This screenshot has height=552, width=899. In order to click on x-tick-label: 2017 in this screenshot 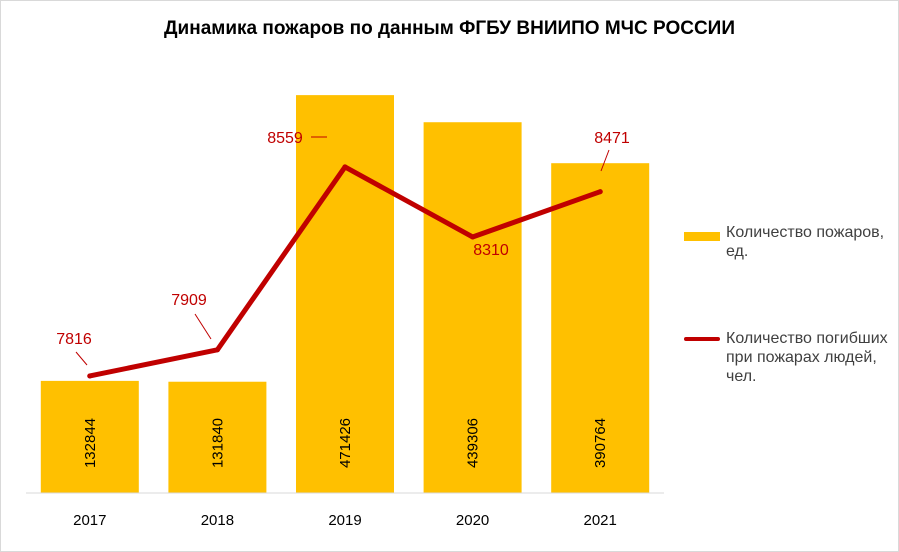, I will do `click(89, 520)`.